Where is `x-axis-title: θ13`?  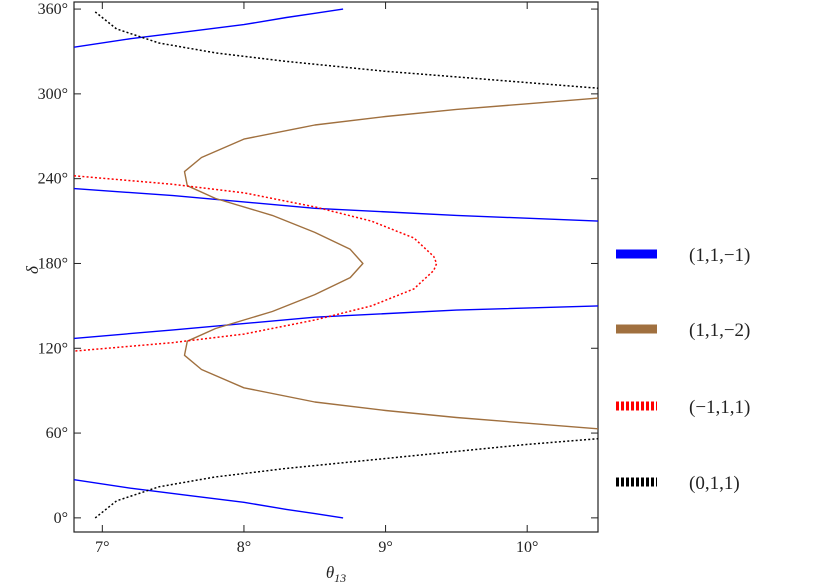 x-axis-title: θ13 is located at coordinates (336, 573).